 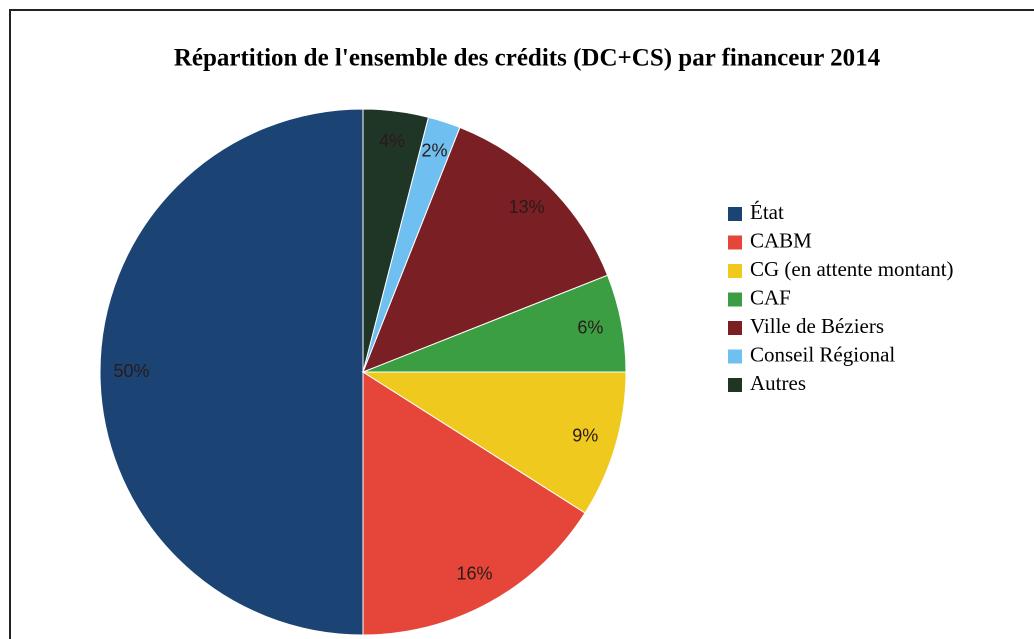 I want to click on legend-label: Autres, so click(x=778, y=383).